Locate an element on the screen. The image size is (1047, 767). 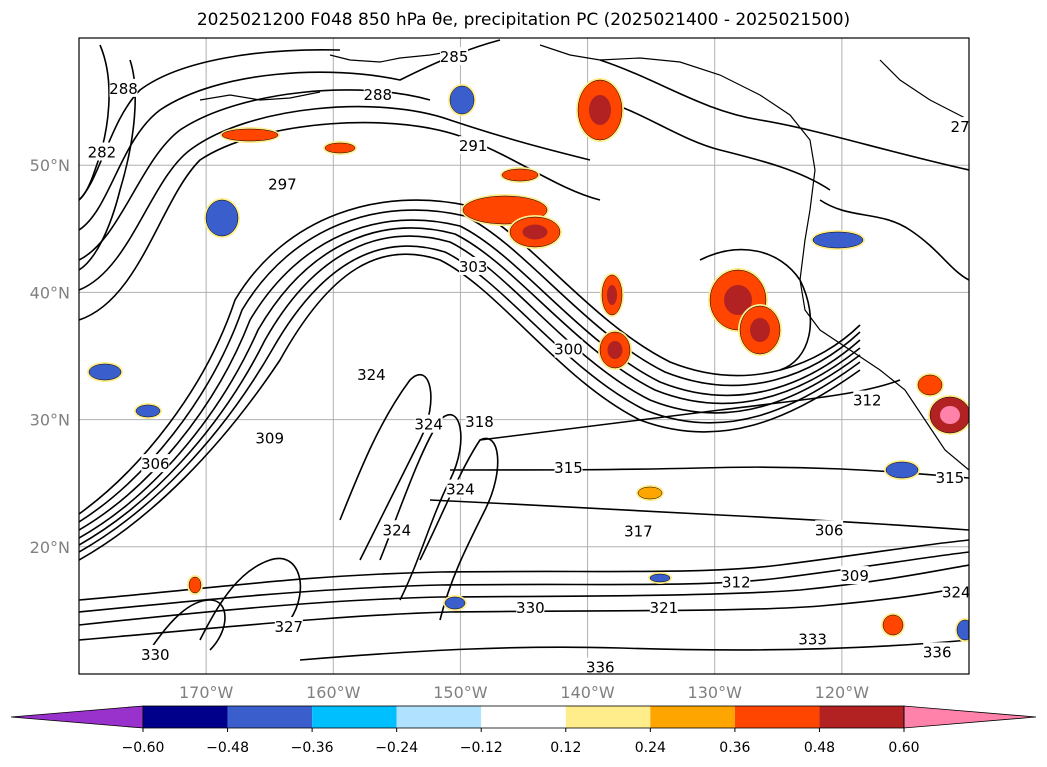
contour-label: 312 is located at coordinates (867, 401).